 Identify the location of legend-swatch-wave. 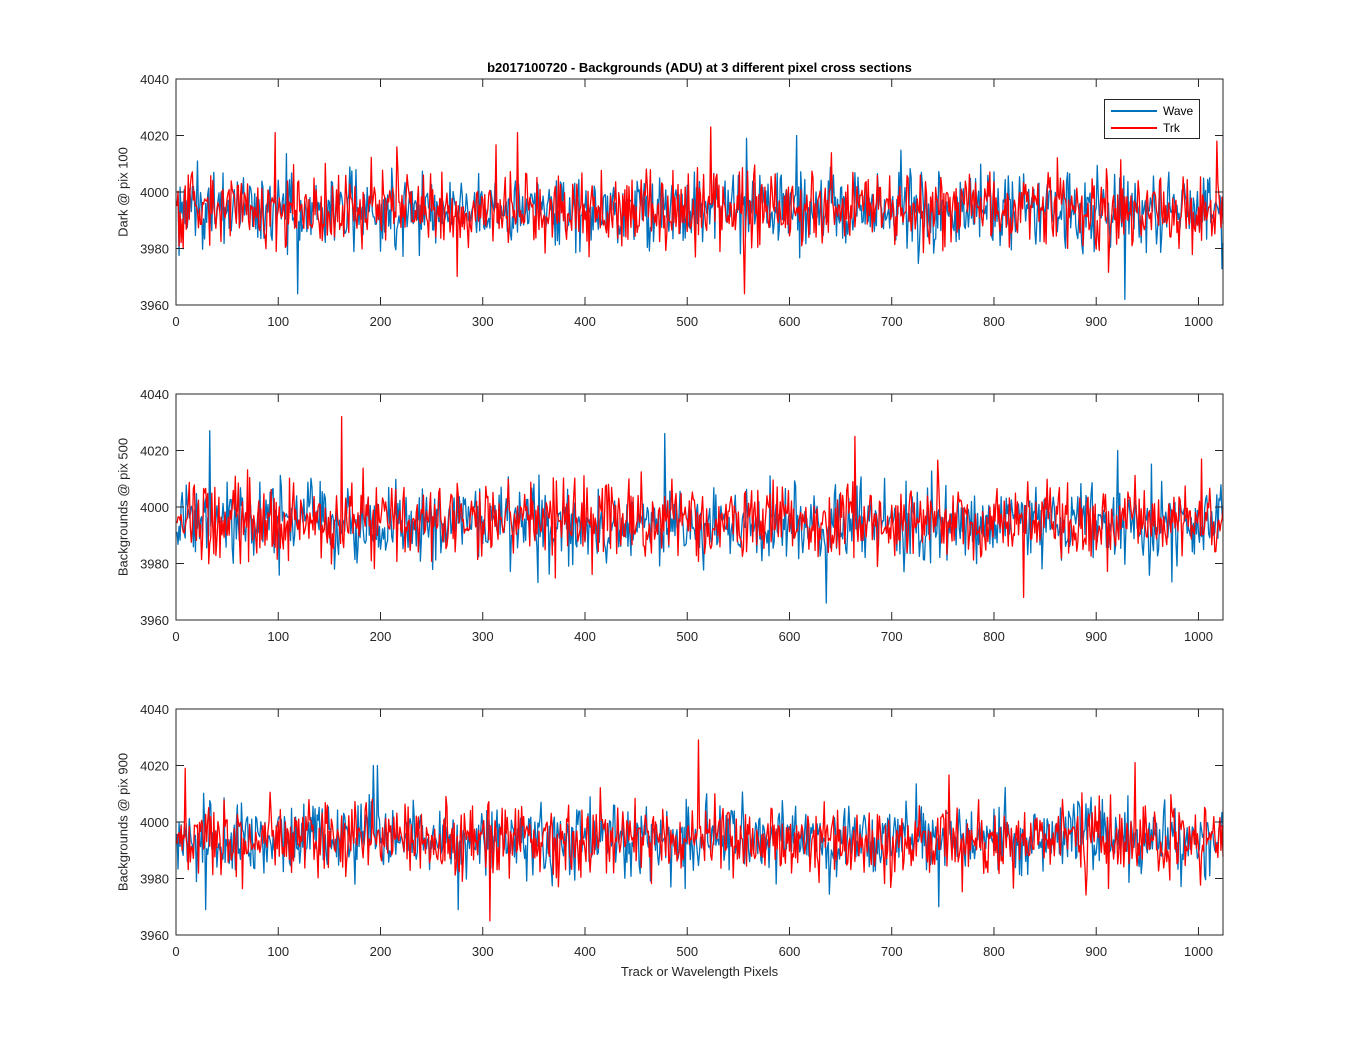
(1134, 111).